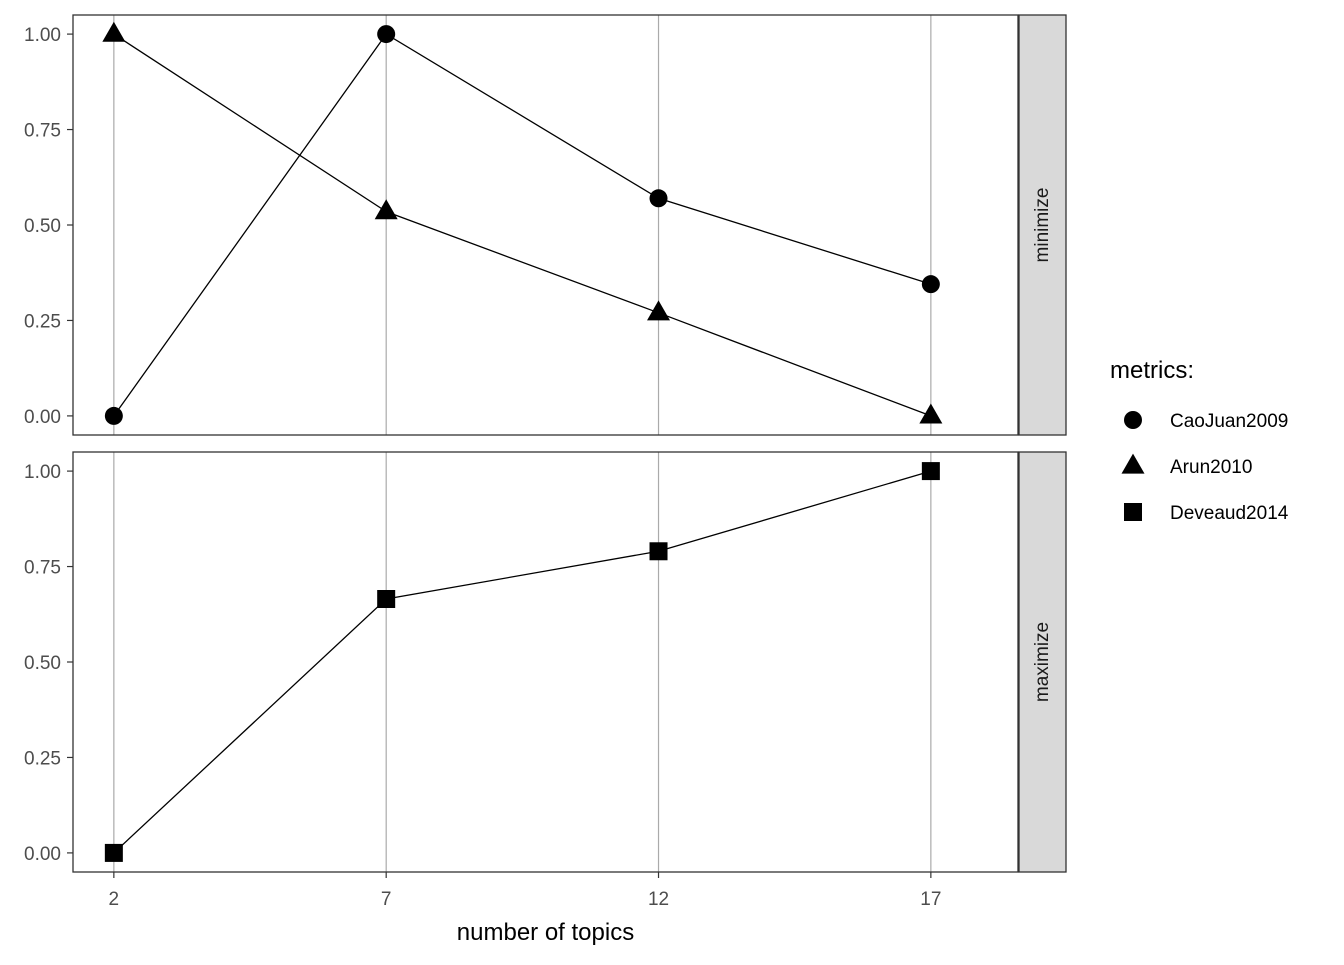 The image size is (1344, 965). Describe the element at coordinates (1133, 420) in the screenshot. I see `legend-key-CaoJuan2009` at that location.